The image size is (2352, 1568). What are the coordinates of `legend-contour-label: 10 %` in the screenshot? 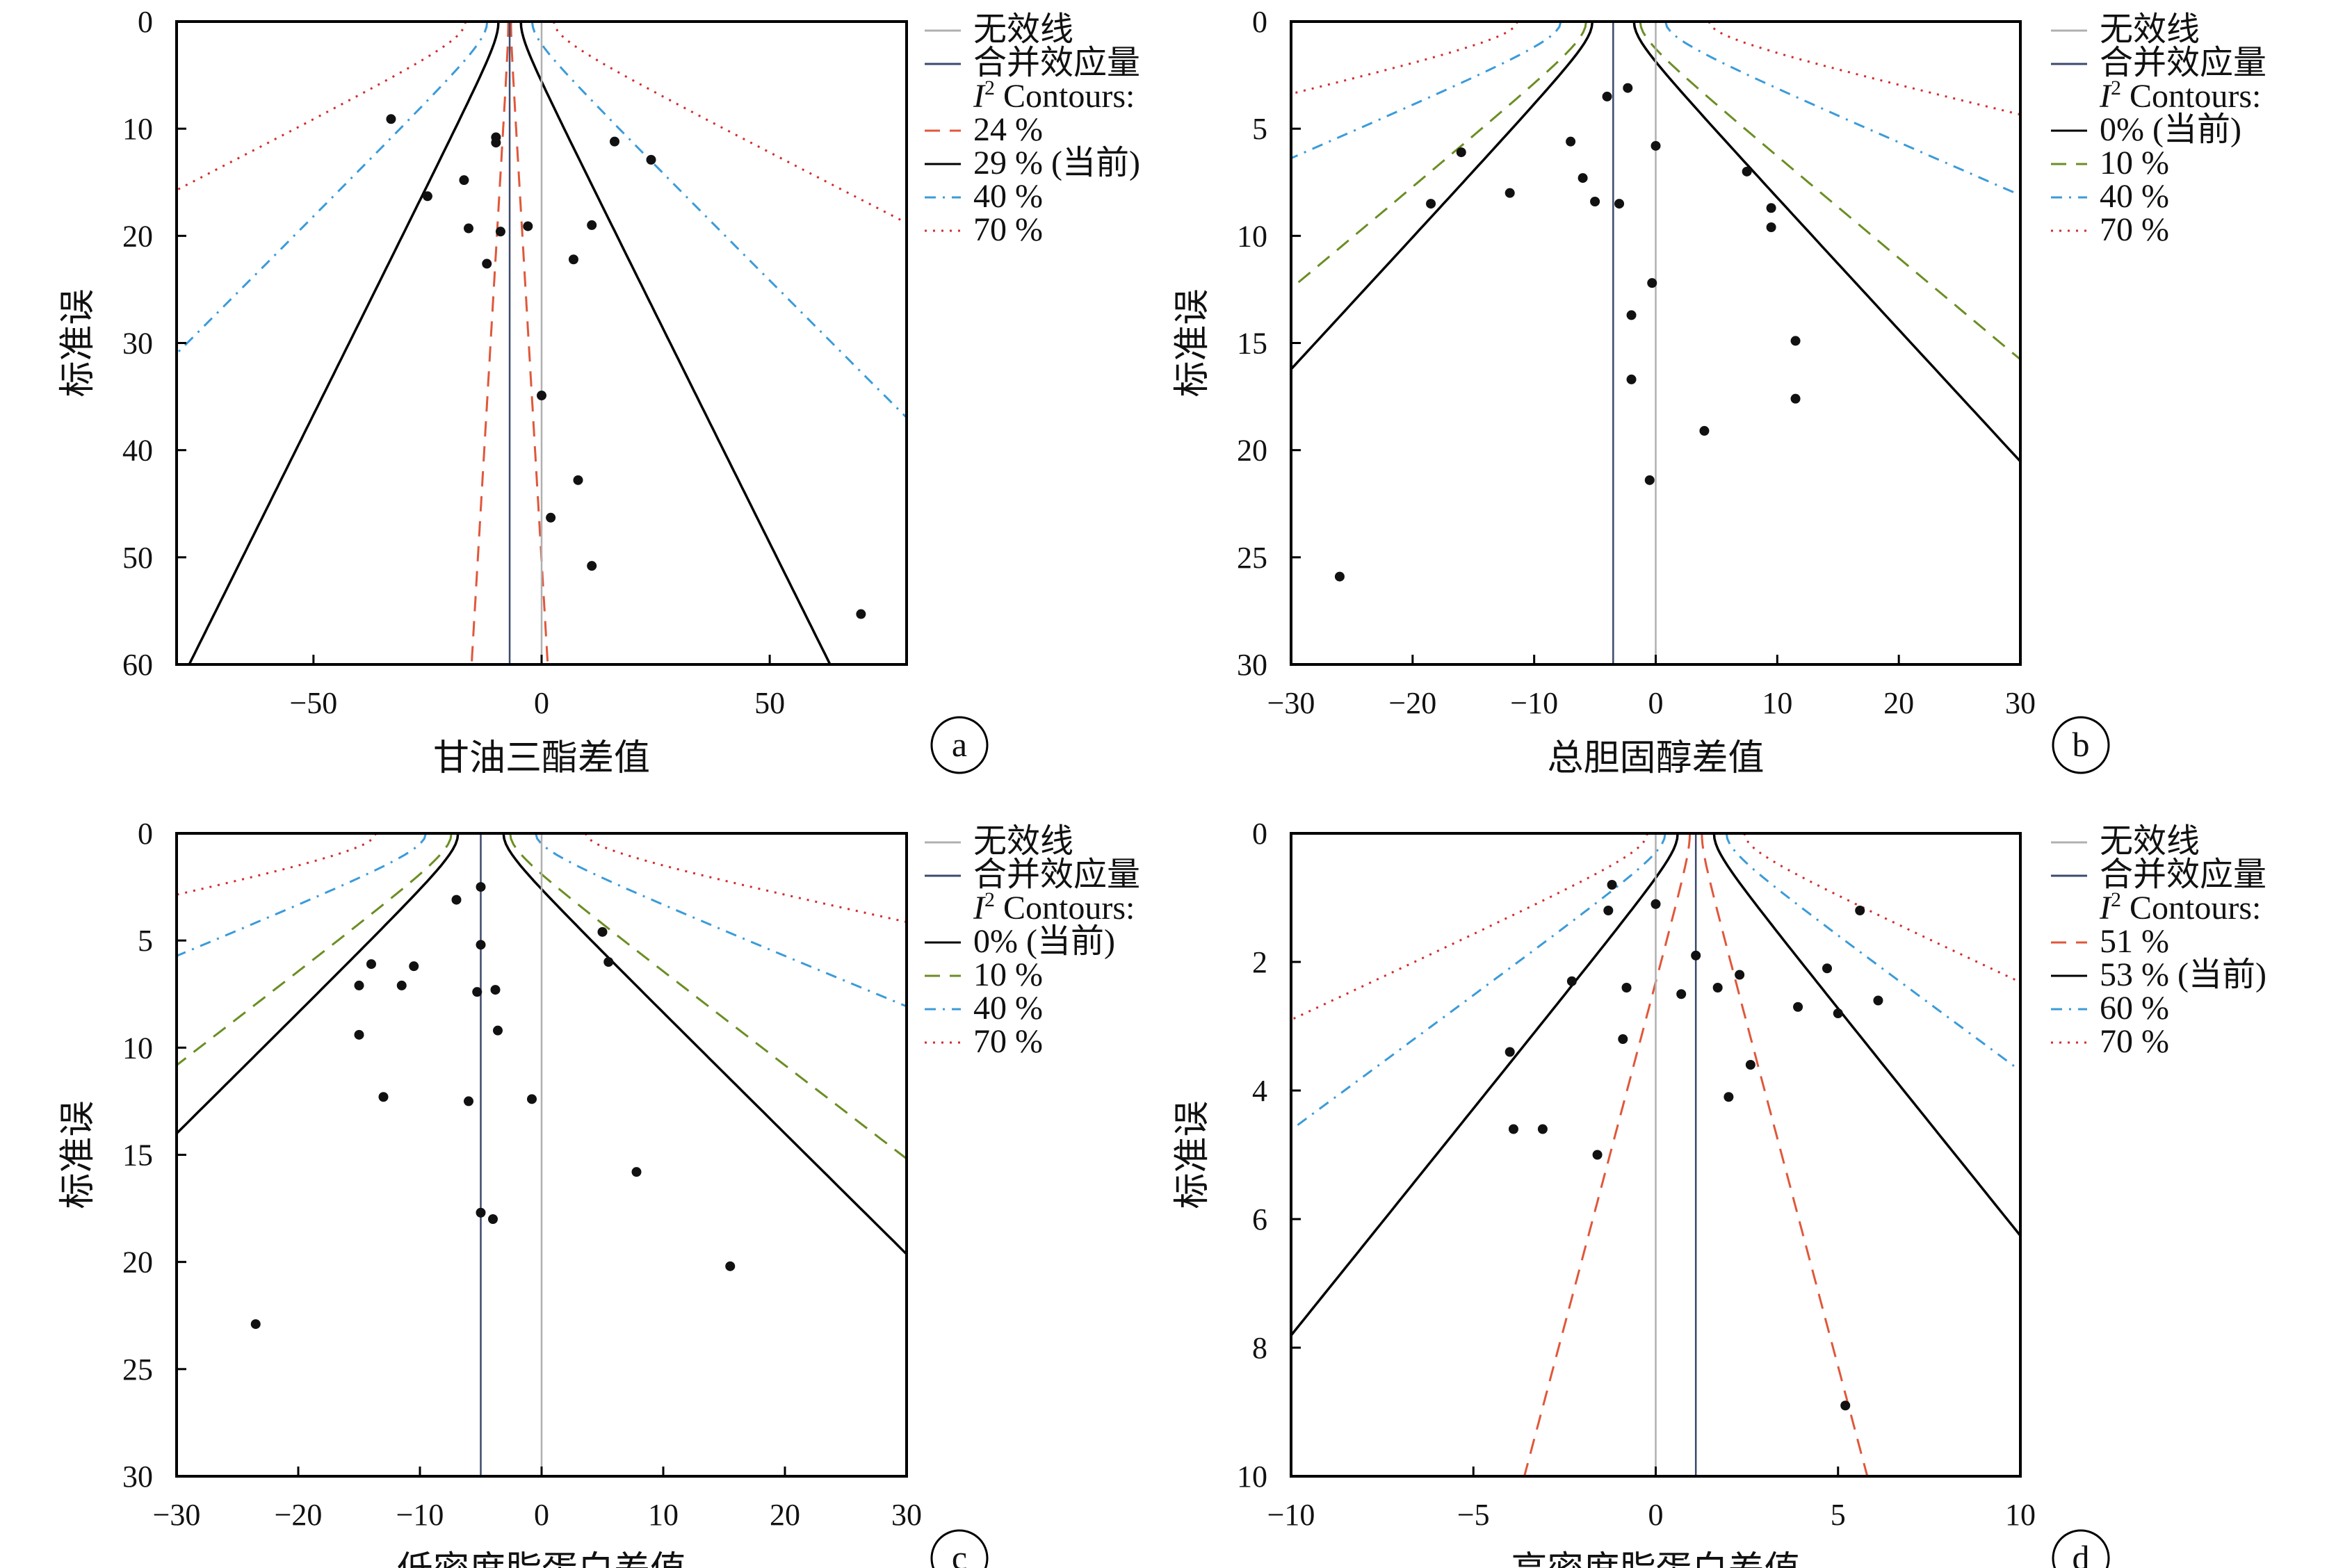 It's located at (1008, 974).